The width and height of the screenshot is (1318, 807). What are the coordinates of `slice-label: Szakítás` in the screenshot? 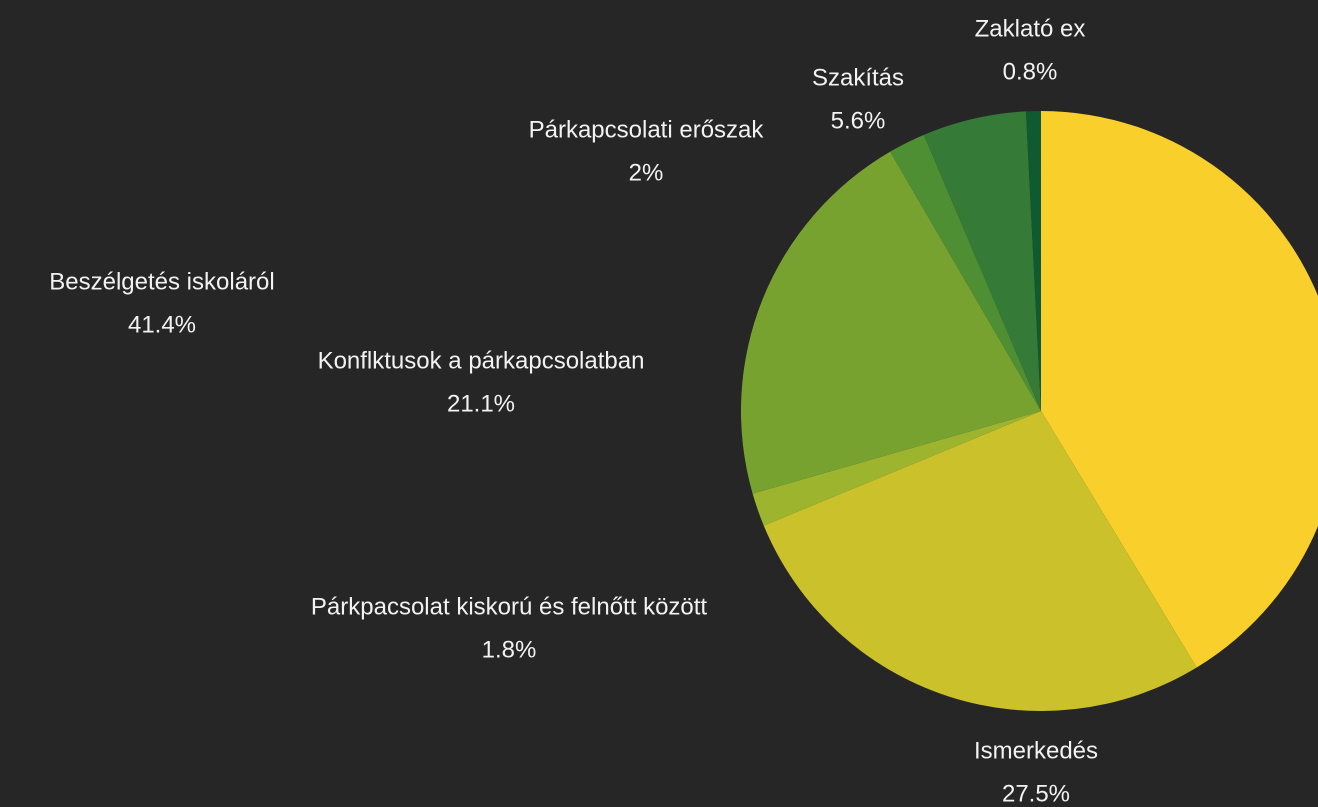 It's located at (858, 77).